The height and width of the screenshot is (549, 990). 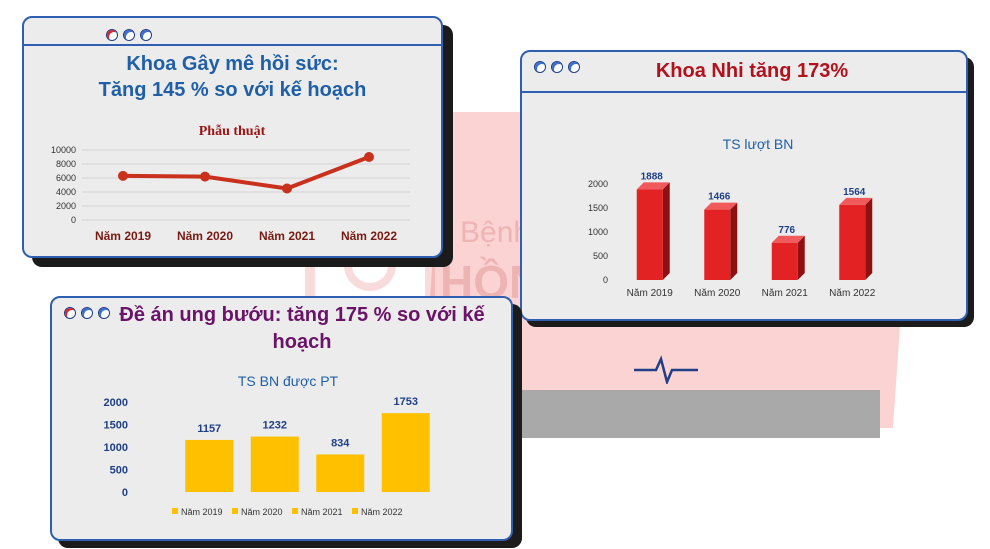 What do you see at coordinates (719, 197) in the screenshot?
I see `data-label: 1466` at bounding box center [719, 197].